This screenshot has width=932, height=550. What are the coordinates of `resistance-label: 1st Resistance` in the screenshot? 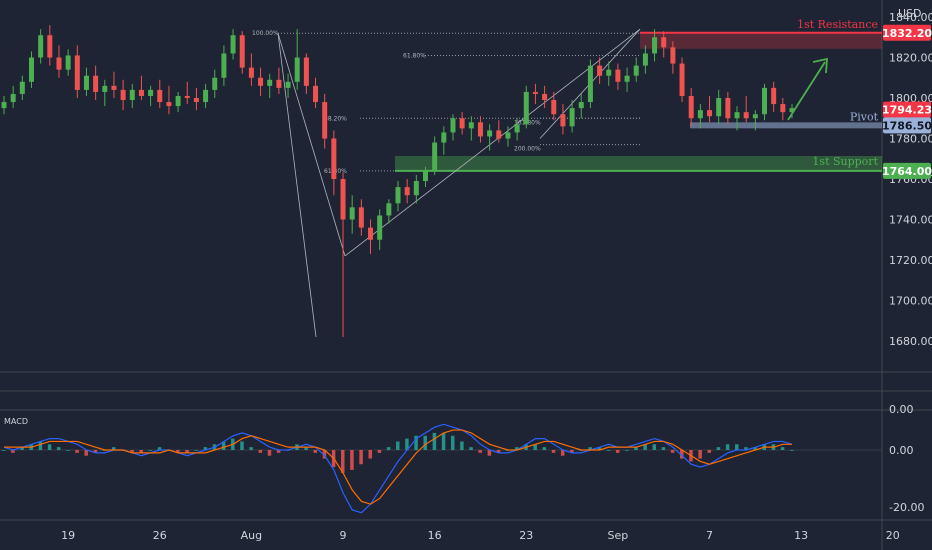 It's located at (837, 24).